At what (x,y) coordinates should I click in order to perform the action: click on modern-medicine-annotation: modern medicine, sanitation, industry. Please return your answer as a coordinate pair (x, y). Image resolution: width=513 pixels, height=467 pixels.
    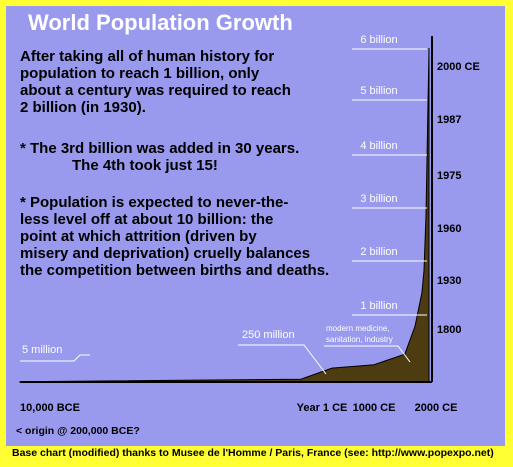
    Looking at the image, I should click on (359, 334).